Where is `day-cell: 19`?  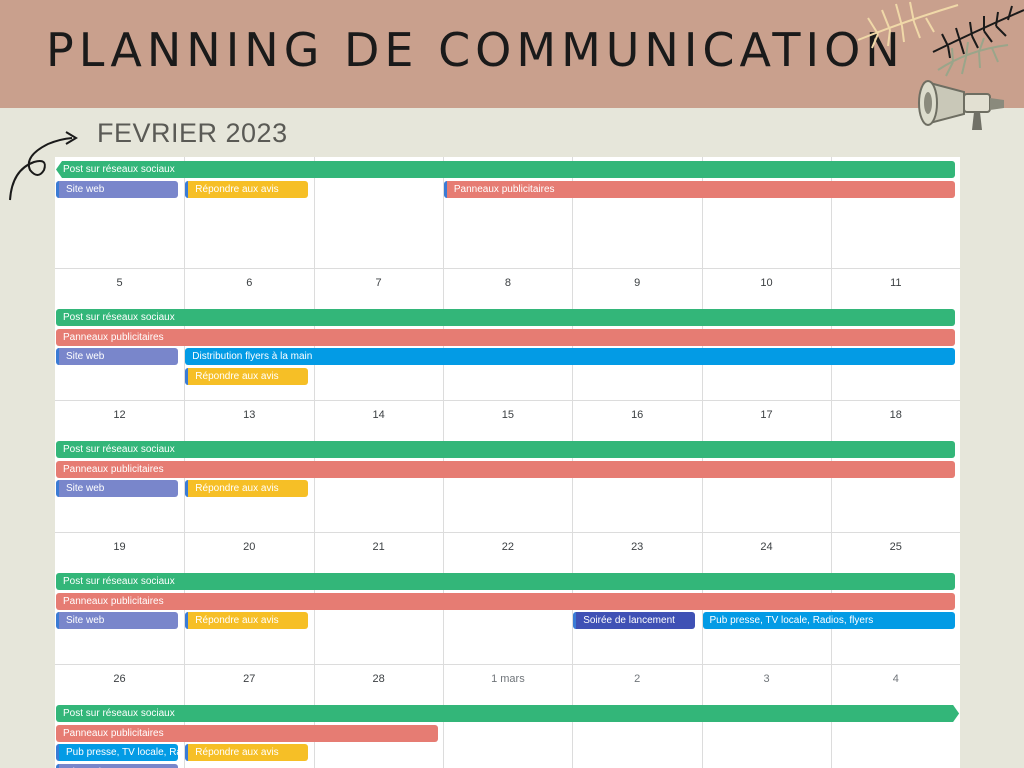
day-cell: 19 is located at coordinates (119, 599).